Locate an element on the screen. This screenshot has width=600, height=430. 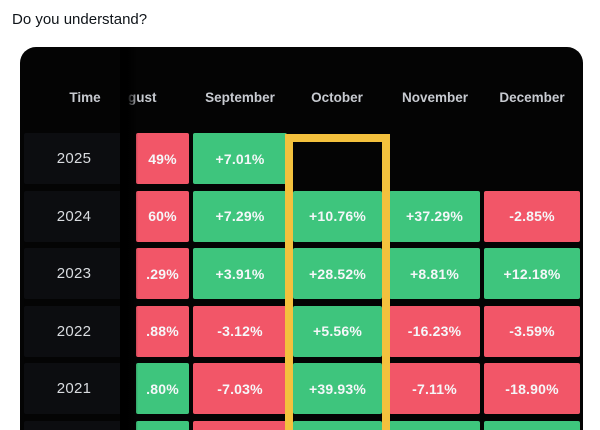
value-cell-2023-september: +3.91% is located at coordinates (240, 273).